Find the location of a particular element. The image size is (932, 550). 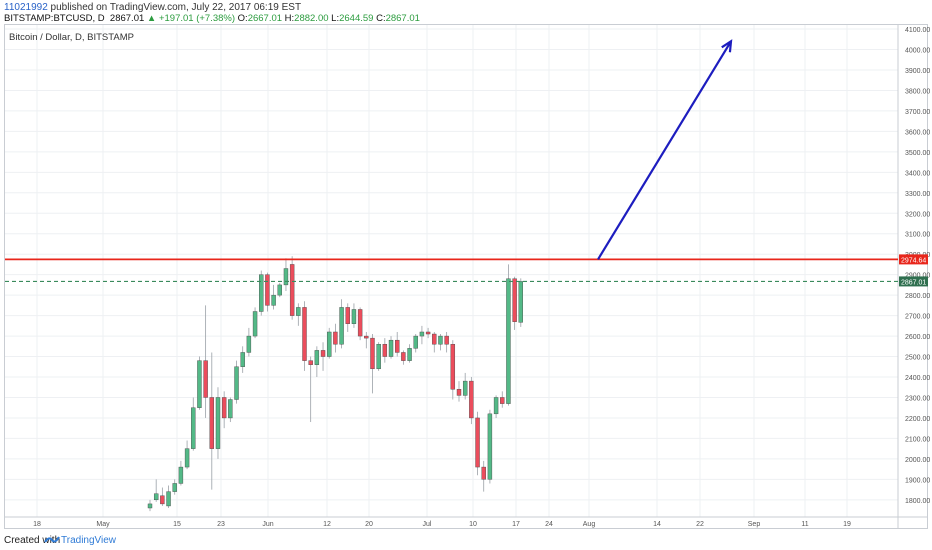

y-tick-label: 3100.00 is located at coordinates (917, 235).